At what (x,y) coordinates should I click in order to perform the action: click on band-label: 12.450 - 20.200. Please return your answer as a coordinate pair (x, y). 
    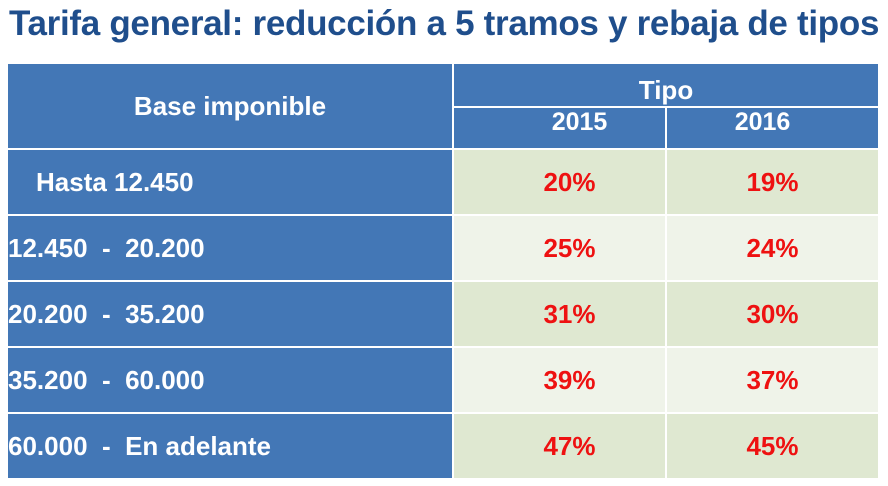
    Looking at the image, I should click on (230, 248).